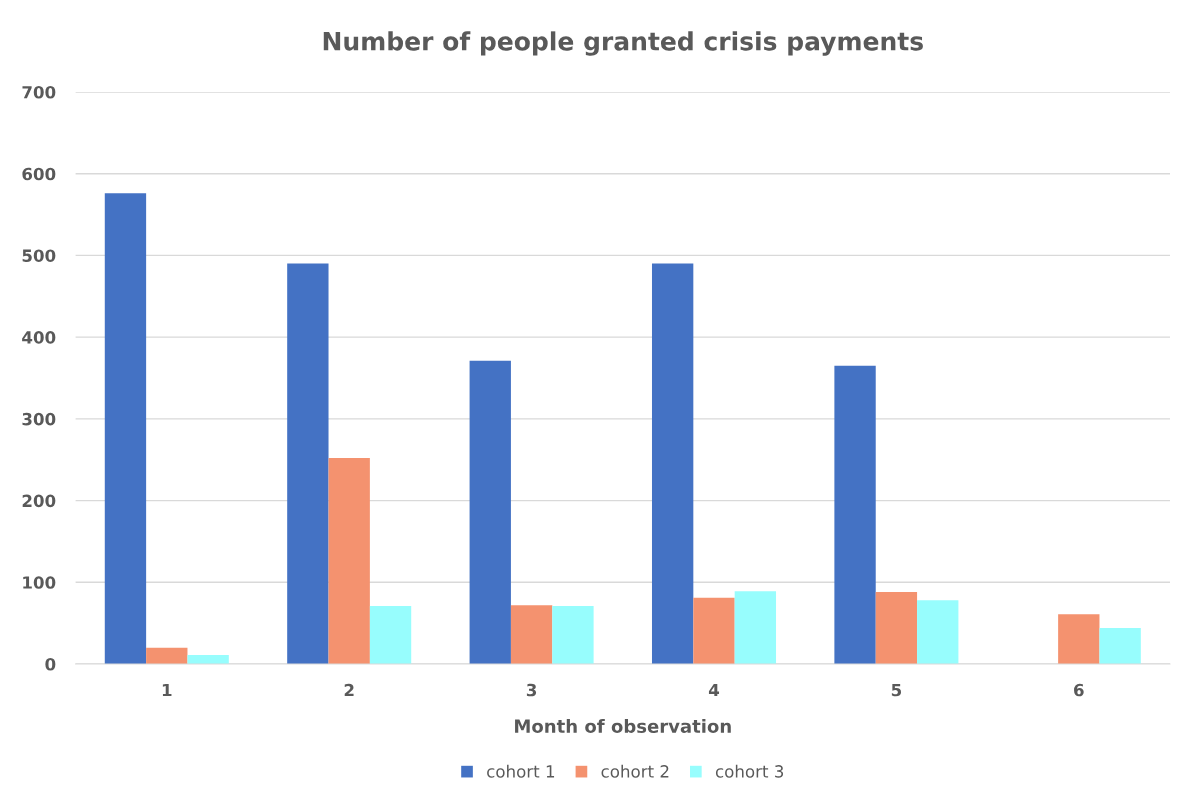 The width and height of the screenshot is (1200, 800). I want to click on y-tick-label: 500, so click(39, 255).